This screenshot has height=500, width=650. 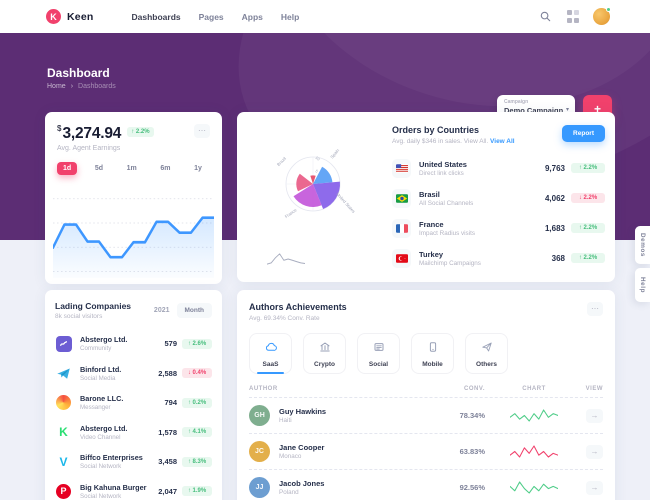 I want to click on country-name: France, so click(x=431, y=224).